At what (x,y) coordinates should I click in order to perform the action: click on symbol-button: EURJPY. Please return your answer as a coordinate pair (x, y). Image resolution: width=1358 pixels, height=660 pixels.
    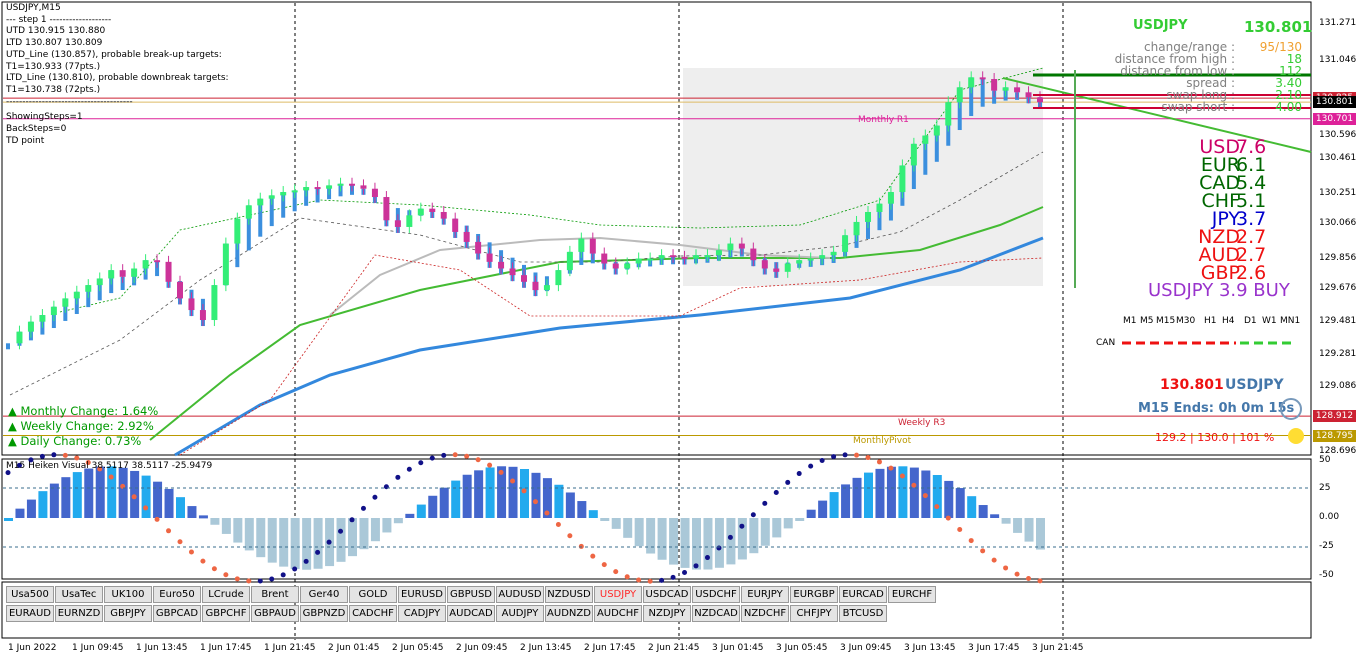
    Looking at the image, I should click on (765, 594).